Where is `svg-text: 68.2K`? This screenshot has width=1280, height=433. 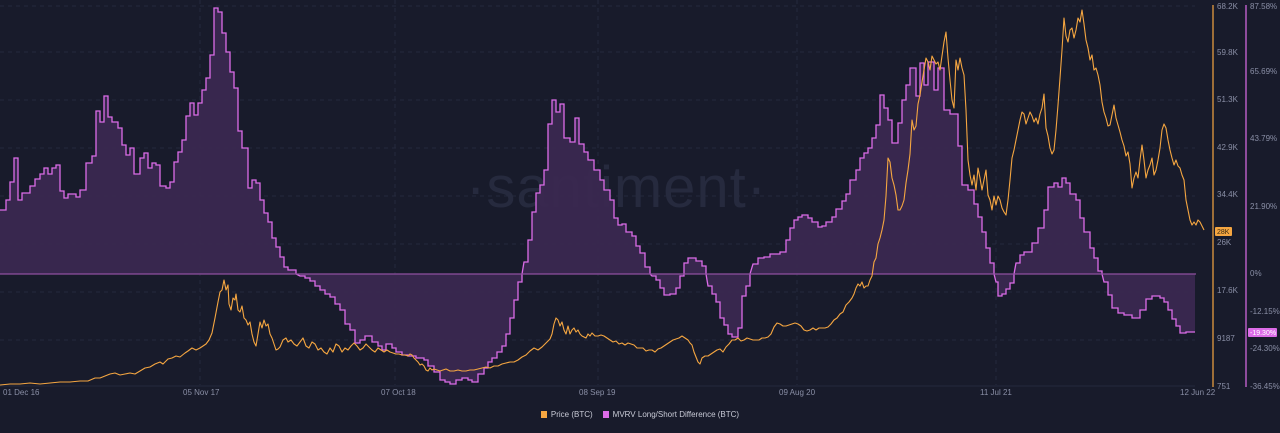 svg-text: 68.2K is located at coordinates (1228, 6).